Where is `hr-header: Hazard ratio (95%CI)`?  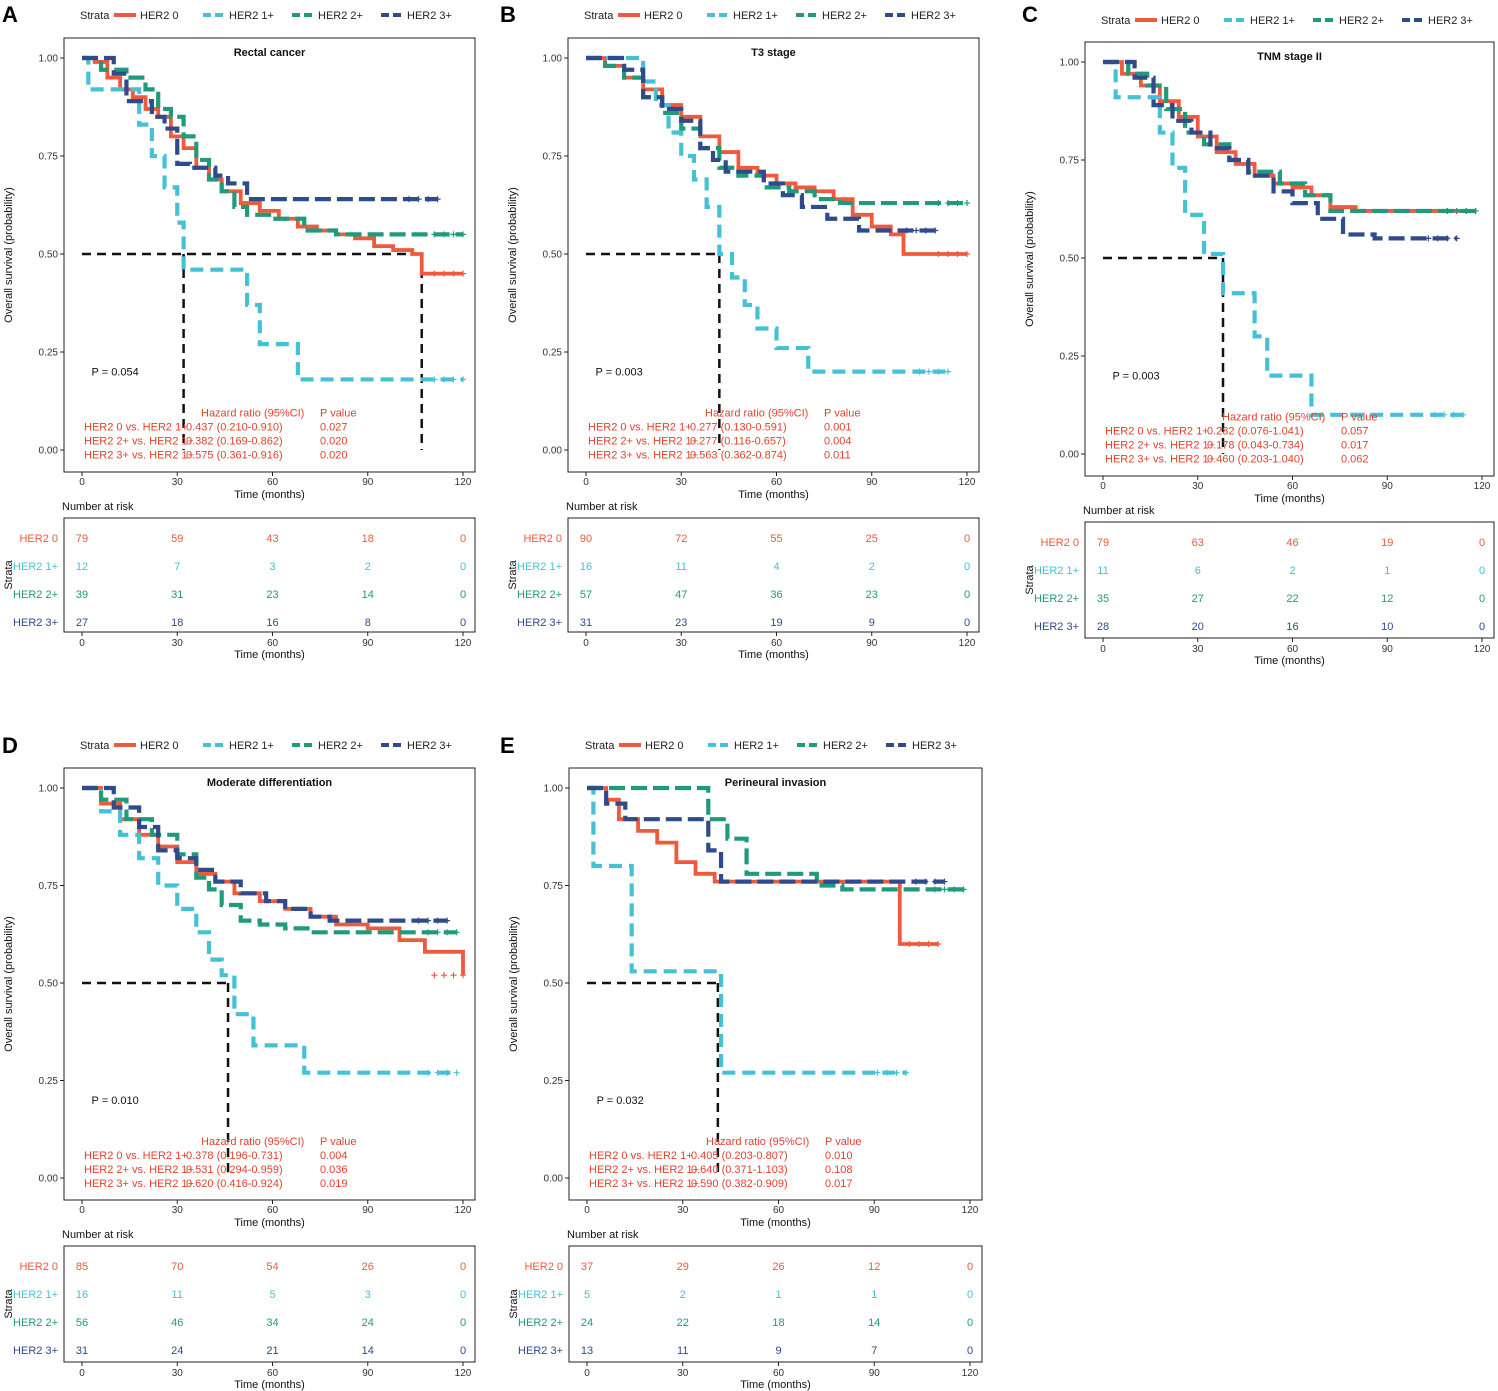 hr-header: Hazard ratio (95%CI) is located at coordinates (252, 1142).